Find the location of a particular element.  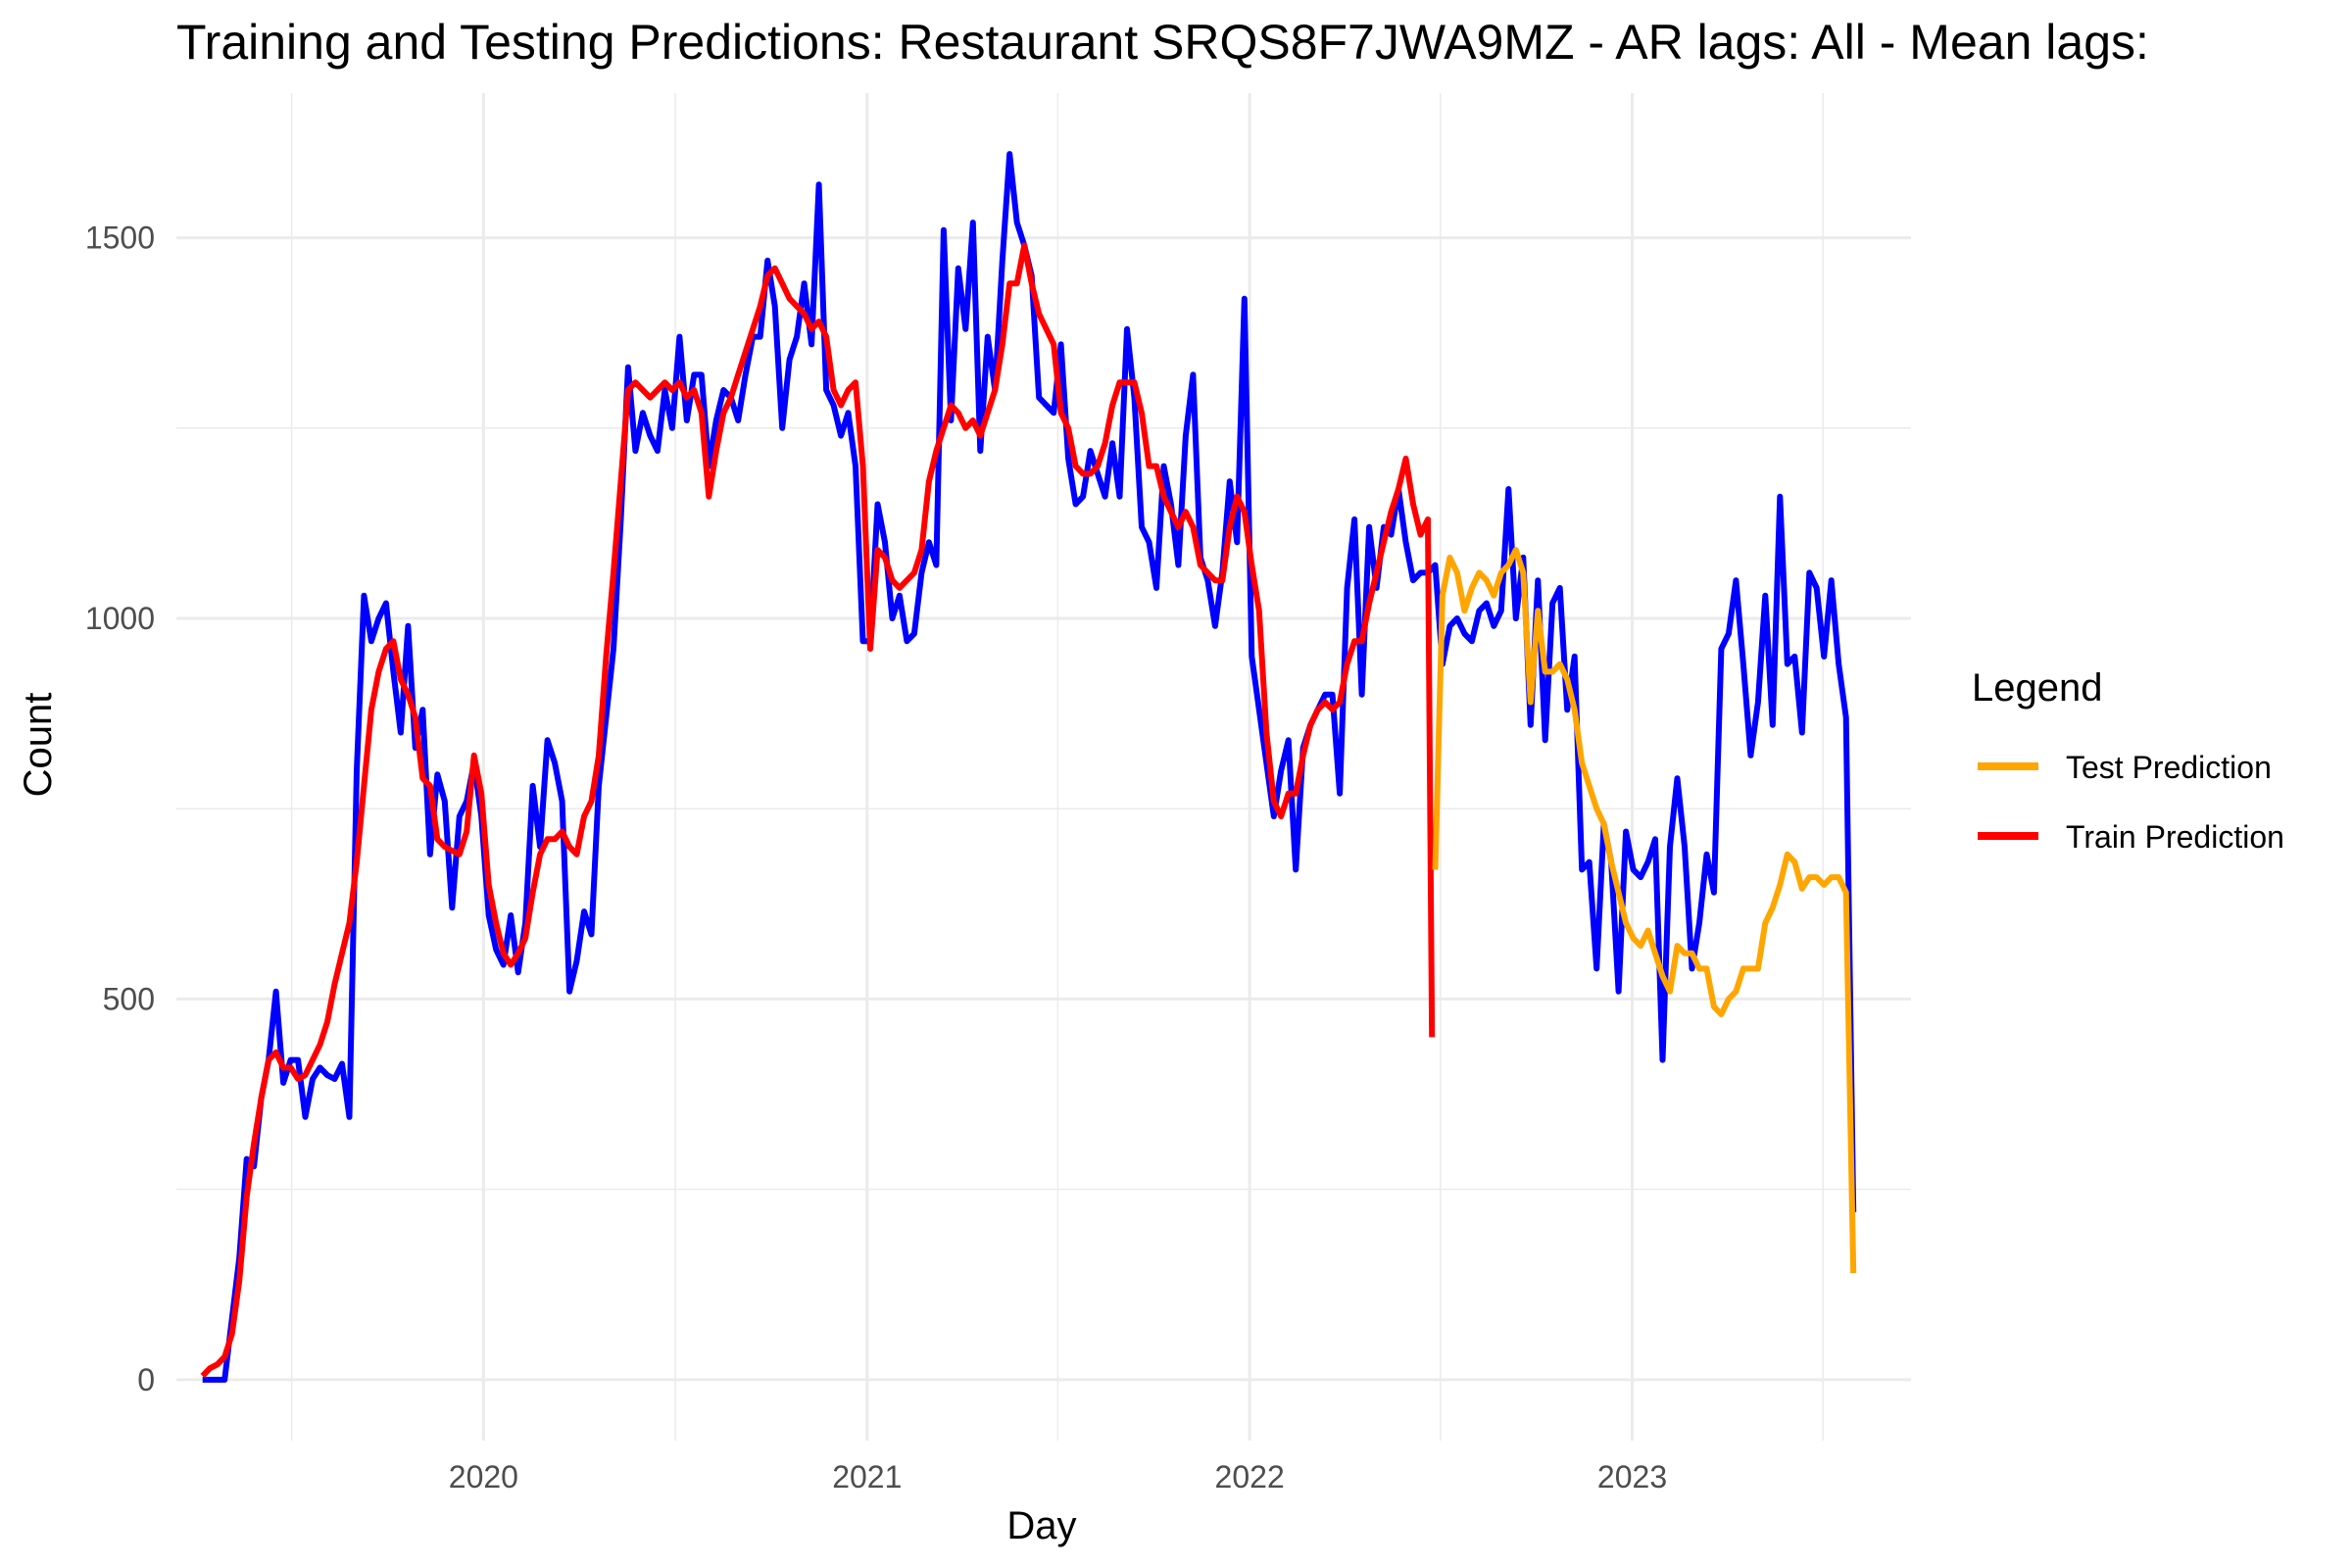

y-tick-label: 1500 is located at coordinates (120, 238).